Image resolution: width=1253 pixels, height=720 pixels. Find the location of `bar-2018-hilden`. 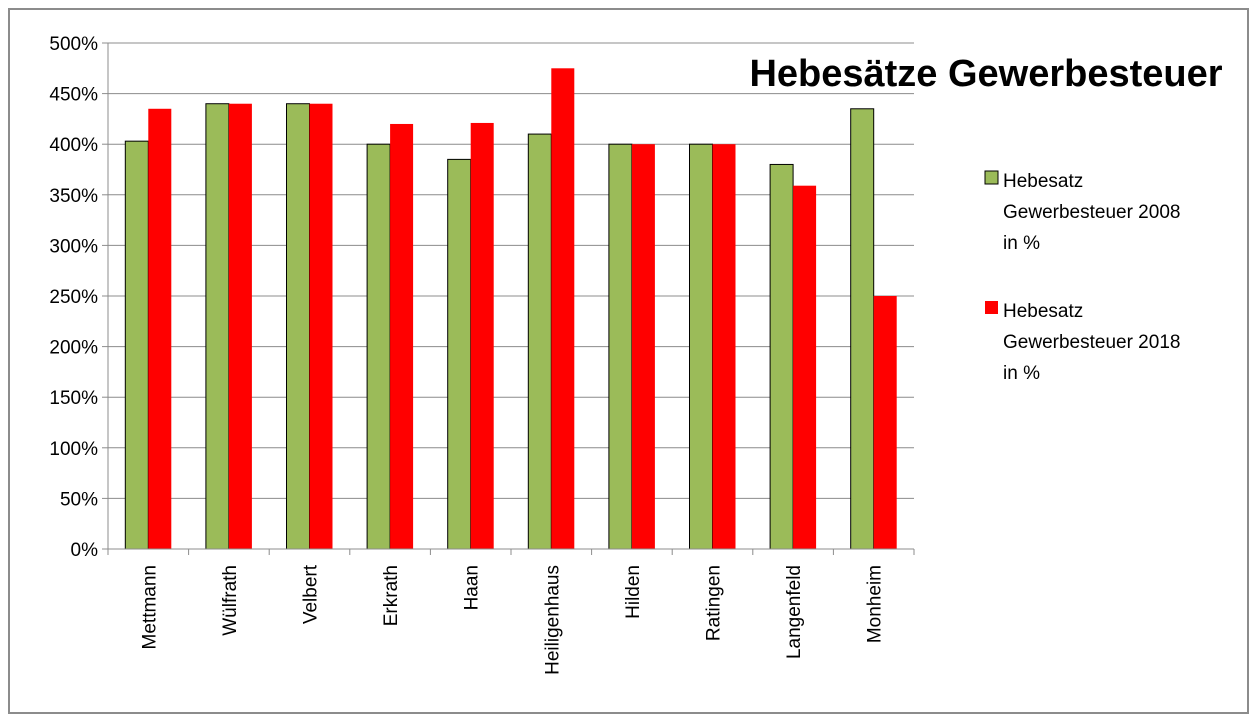

bar-2018-hilden is located at coordinates (643, 346).